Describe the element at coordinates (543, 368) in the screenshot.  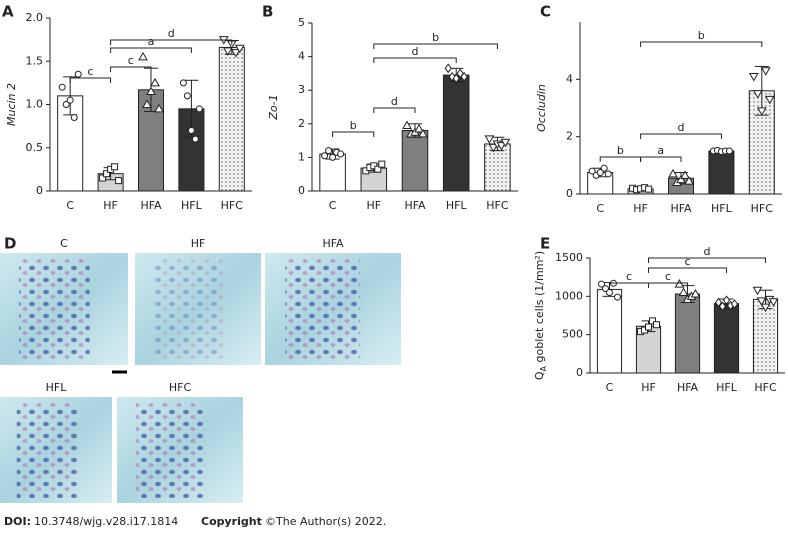
I see `y-axis-label-part: A` at that location.